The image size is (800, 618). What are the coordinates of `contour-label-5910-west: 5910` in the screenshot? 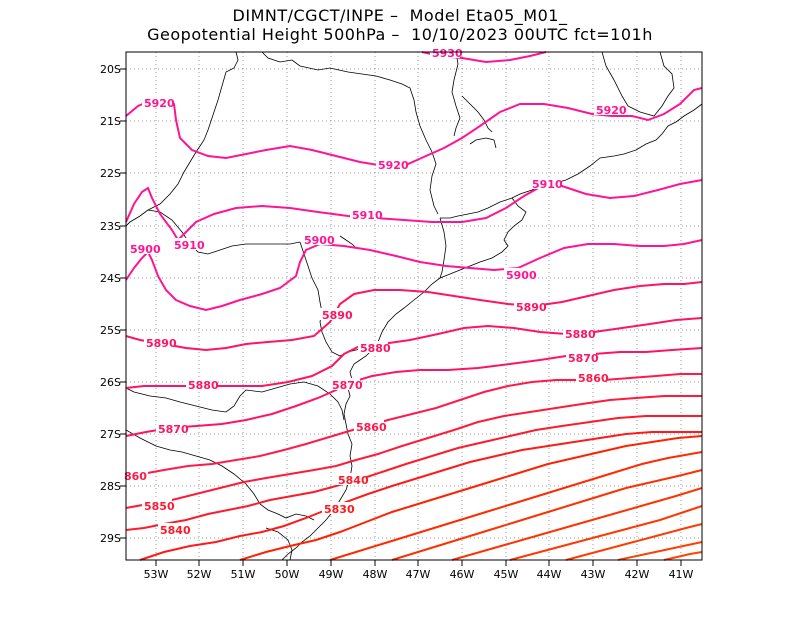 It's located at (189, 245).